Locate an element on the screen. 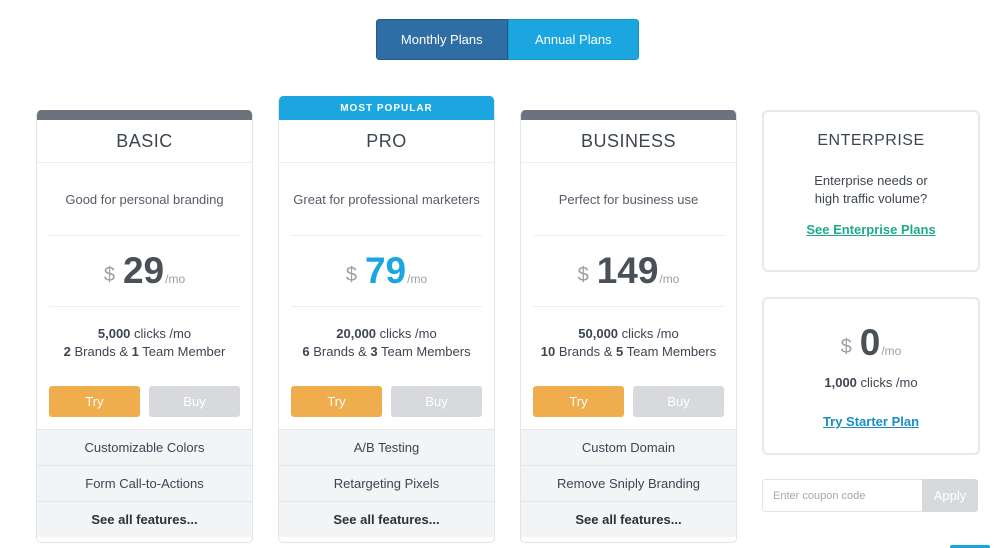 The image size is (1000, 548). monthly-plans-tab: Monthly Plans is located at coordinates (442, 39).